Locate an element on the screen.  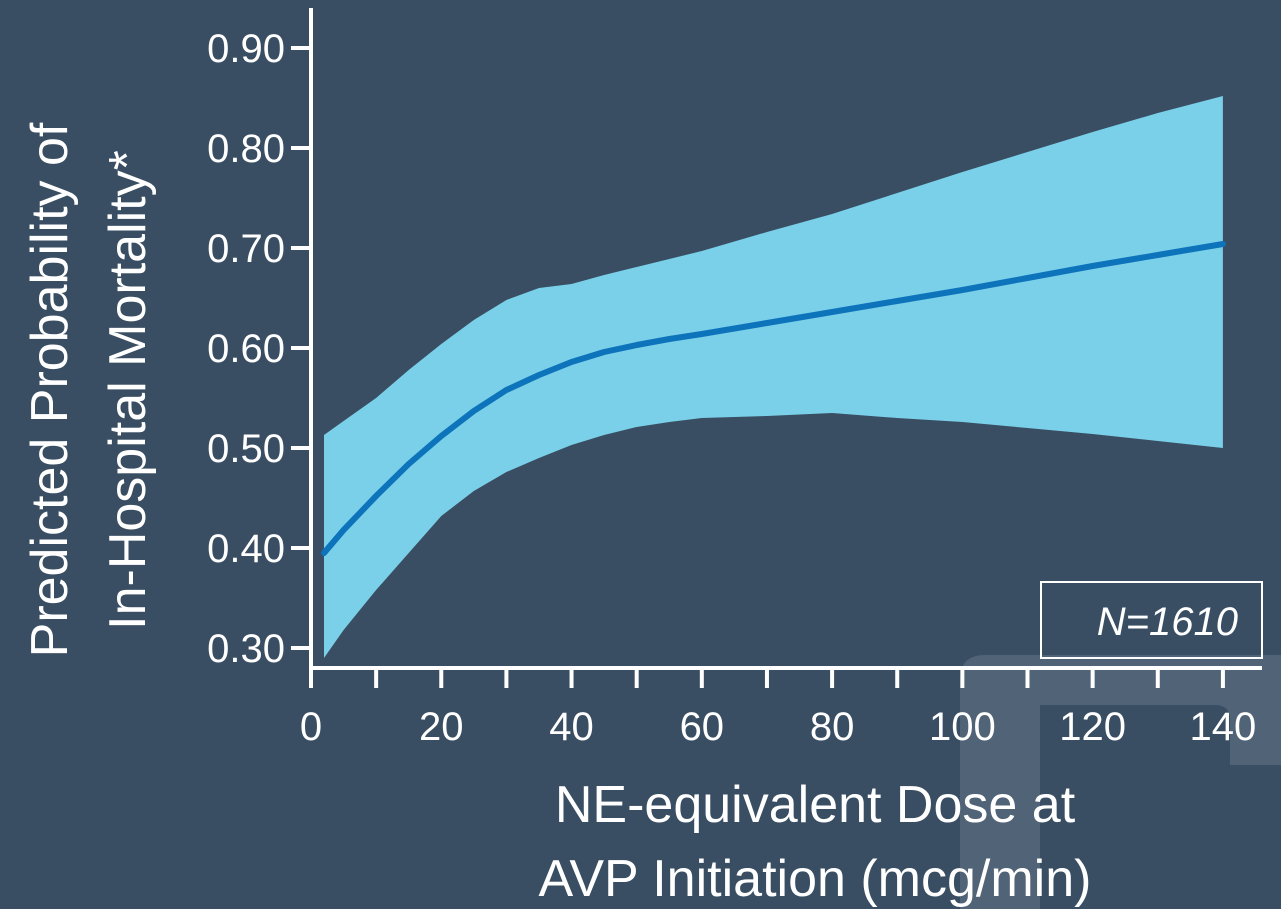
n-annotation-text: N=1610 is located at coordinates (1167, 622).